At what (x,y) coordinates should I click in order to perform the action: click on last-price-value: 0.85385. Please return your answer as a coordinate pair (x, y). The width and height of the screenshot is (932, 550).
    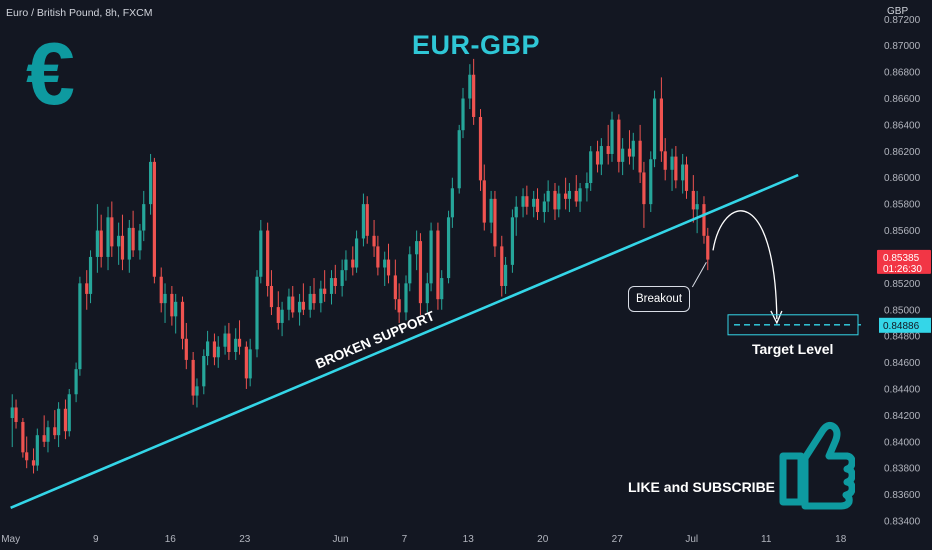
    Looking at the image, I should click on (901, 258).